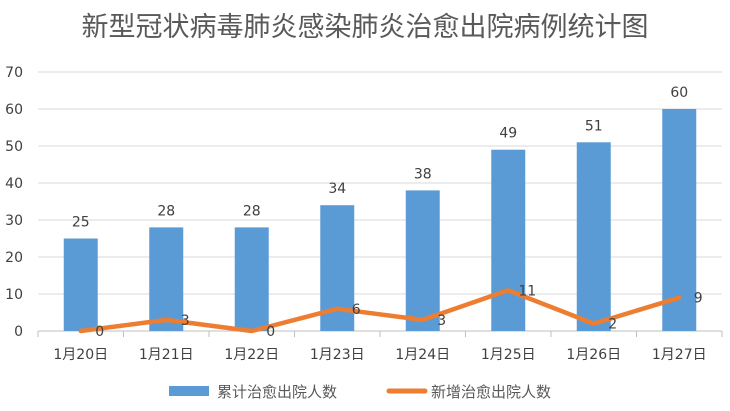 The image size is (730, 411). Describe the element at coordinates (14, 295) in the screenshot. I see `y-tick-label: 10` at that location.